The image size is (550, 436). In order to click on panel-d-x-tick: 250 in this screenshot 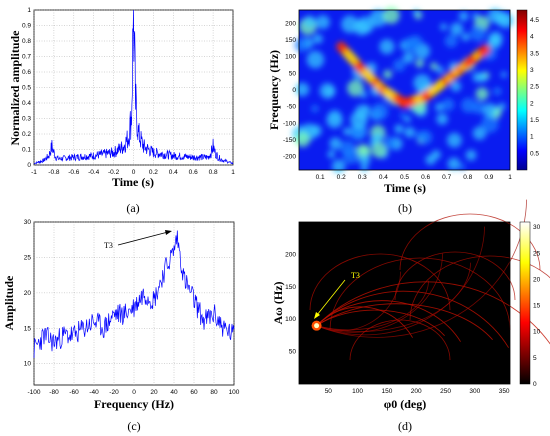, I will do `click(445, 391)`.